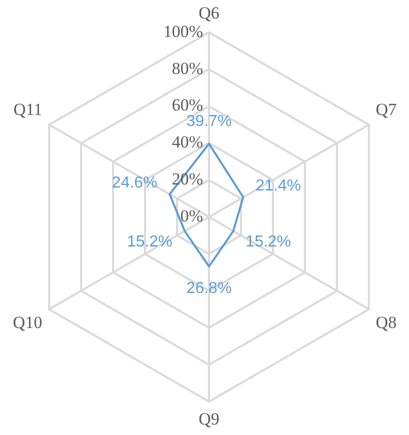 The image size is (409, 435). What do you see at coordinates (209, 418) in the screenshot?
I see `spoke-label: Q9` at bounding box center [209, 418].